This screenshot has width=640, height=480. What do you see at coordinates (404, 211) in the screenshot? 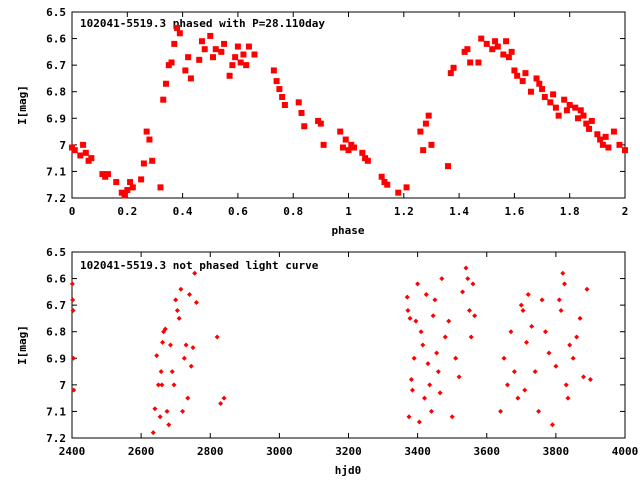
I see `x-tick-label: 1.2` at bounding box center [404, 211].